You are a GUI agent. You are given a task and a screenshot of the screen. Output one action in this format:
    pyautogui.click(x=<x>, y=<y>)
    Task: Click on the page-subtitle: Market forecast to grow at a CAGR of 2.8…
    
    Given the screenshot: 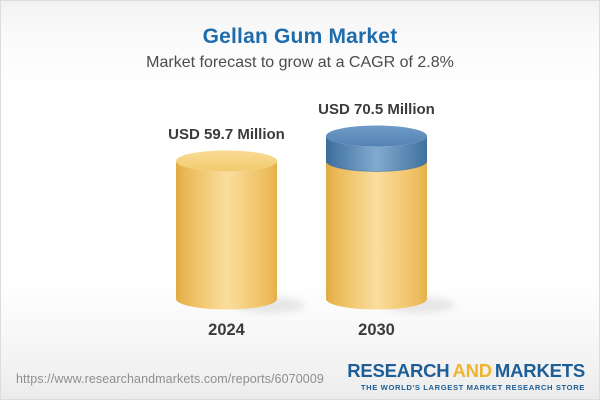 What is the action you would take?
    pyautogui.click(x=300, y=62)
    